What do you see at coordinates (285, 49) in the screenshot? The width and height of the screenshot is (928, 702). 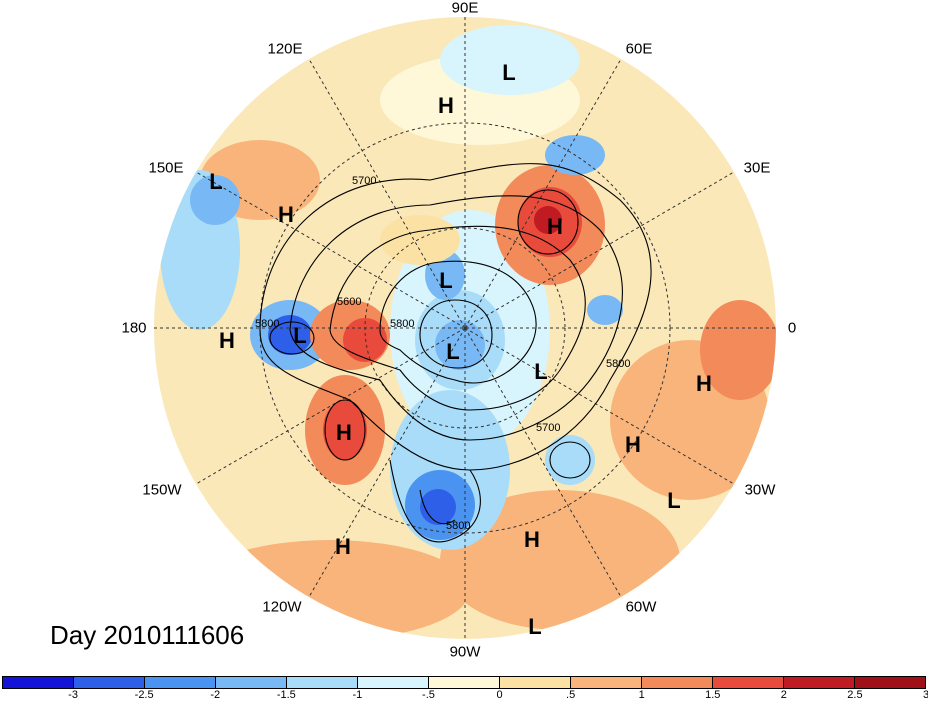 I see `lon-label-120e: 120E` at bounding box center [285, 49].